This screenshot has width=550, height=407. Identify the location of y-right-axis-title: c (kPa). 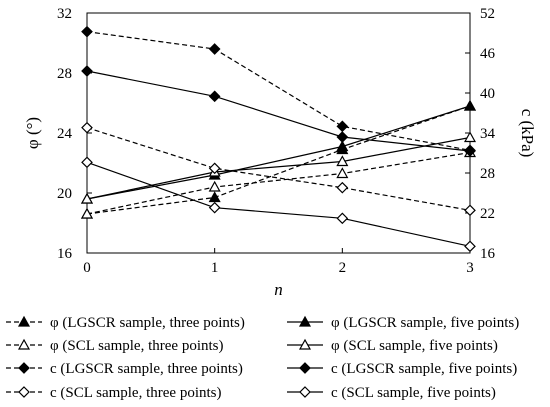
(527, 133).